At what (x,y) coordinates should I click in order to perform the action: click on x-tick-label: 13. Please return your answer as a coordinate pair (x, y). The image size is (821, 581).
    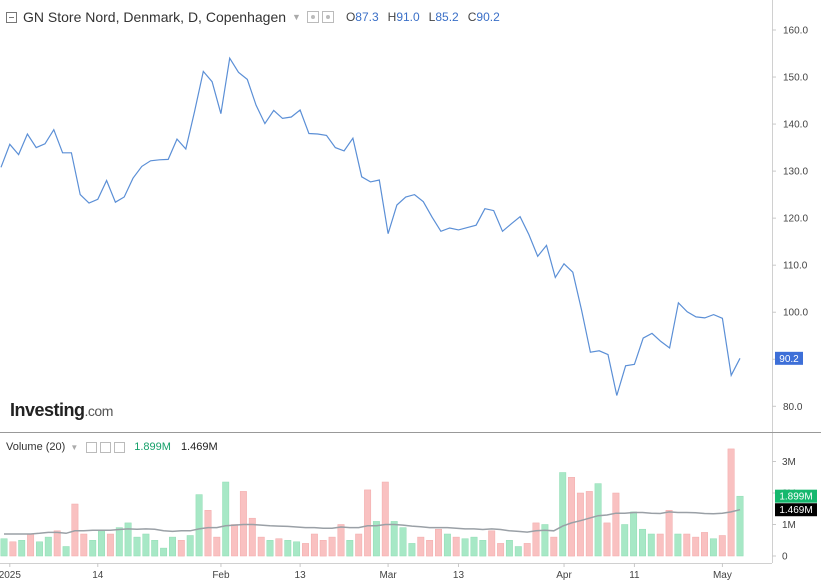
    Looking at the image, I should click on (301, 575).